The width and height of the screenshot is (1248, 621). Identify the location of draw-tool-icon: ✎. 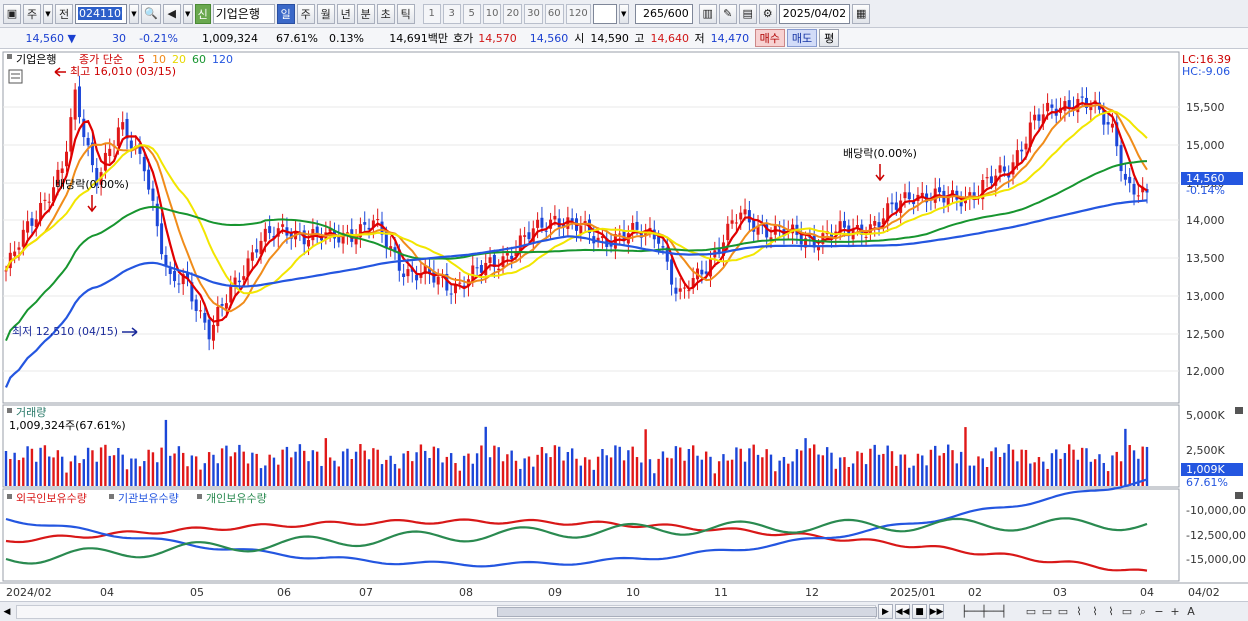
(727, 13).